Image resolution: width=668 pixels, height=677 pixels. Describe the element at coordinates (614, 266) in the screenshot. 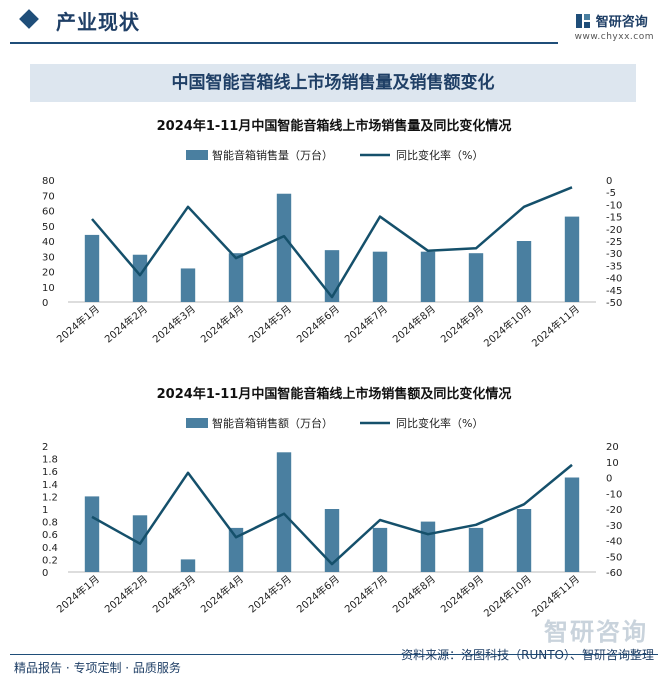

I see `y-right-tick-label: -35` at that location.